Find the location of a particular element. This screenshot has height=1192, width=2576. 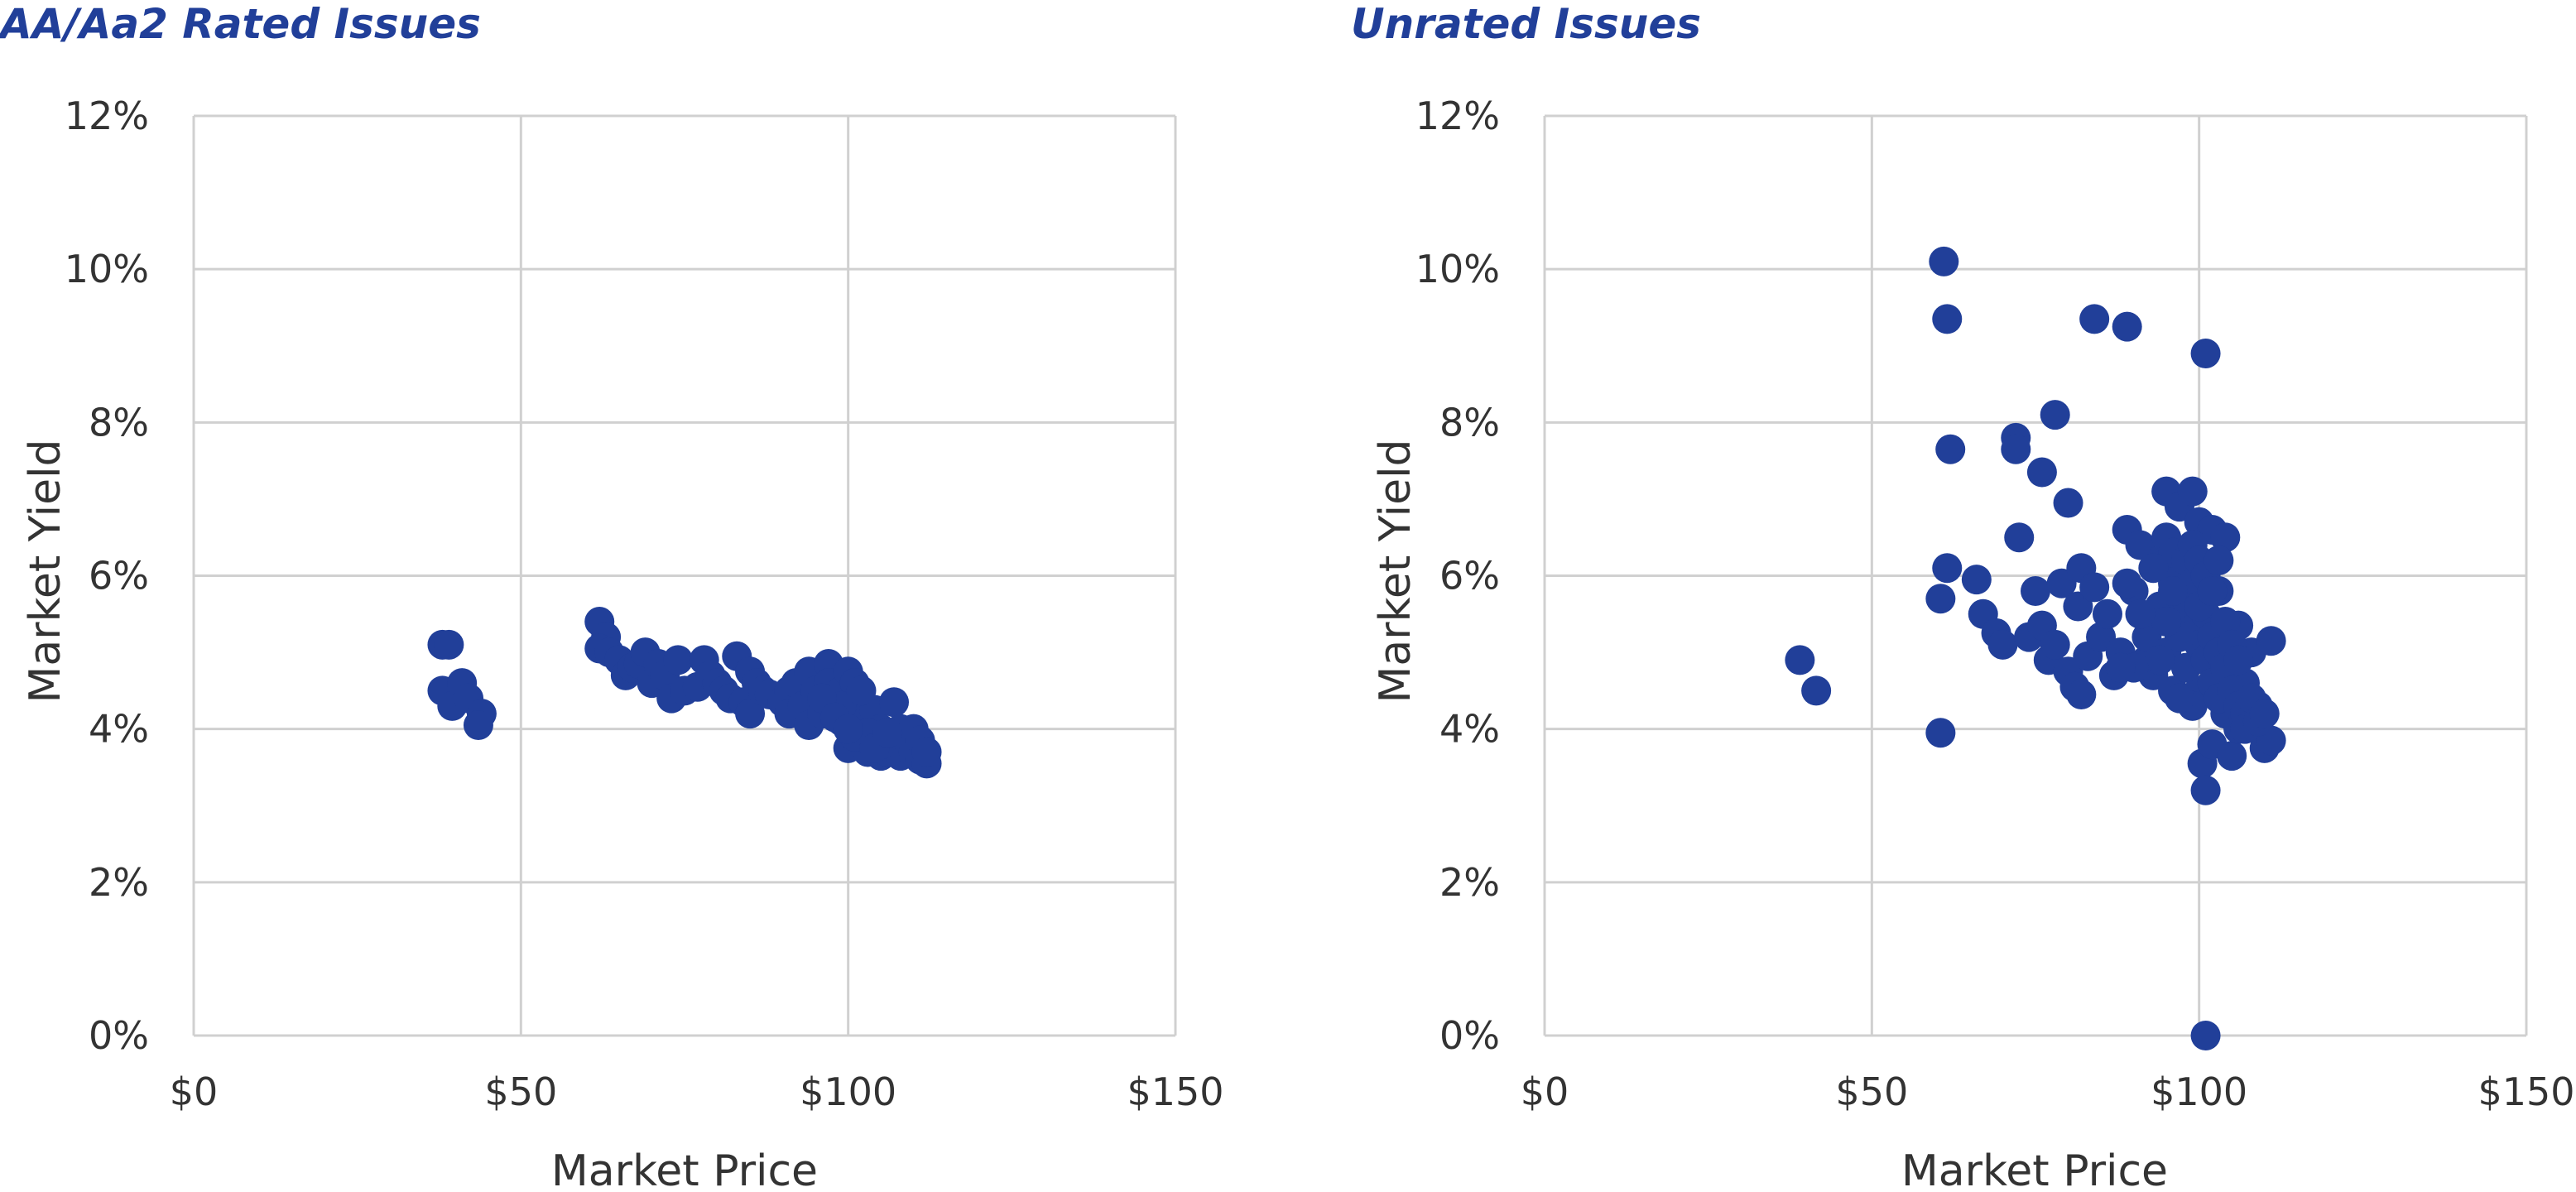

chart-title: Unrated Issues is located at coordinates (1526, 24).